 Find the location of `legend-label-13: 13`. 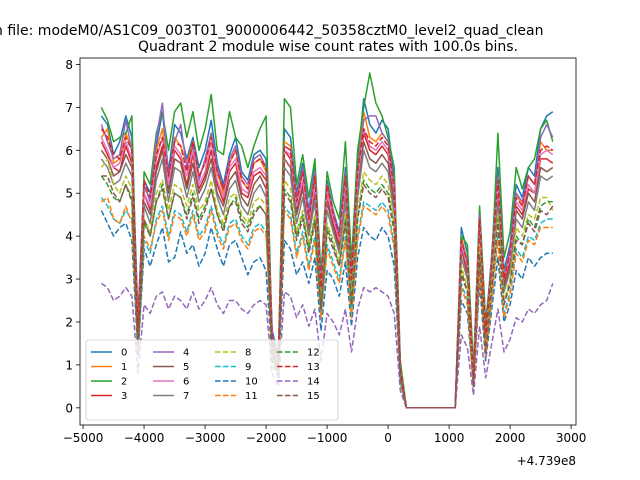

legend-label-13: 13 is located at coordinates (313, 367).